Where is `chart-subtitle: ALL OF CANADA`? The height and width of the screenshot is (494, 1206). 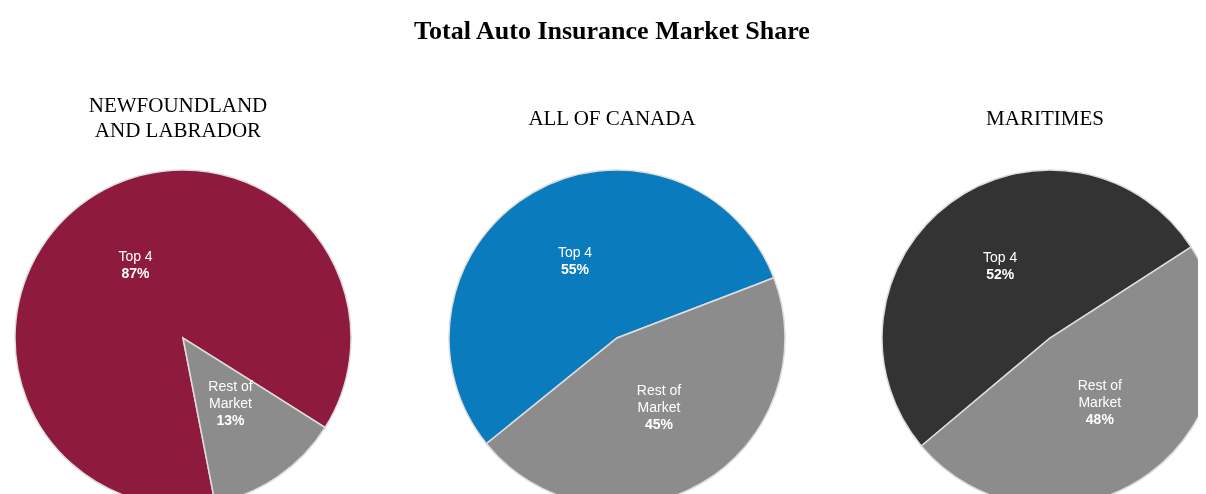
chart-subtitle: ALL OF CANADA is located at coordinates (612, 118).